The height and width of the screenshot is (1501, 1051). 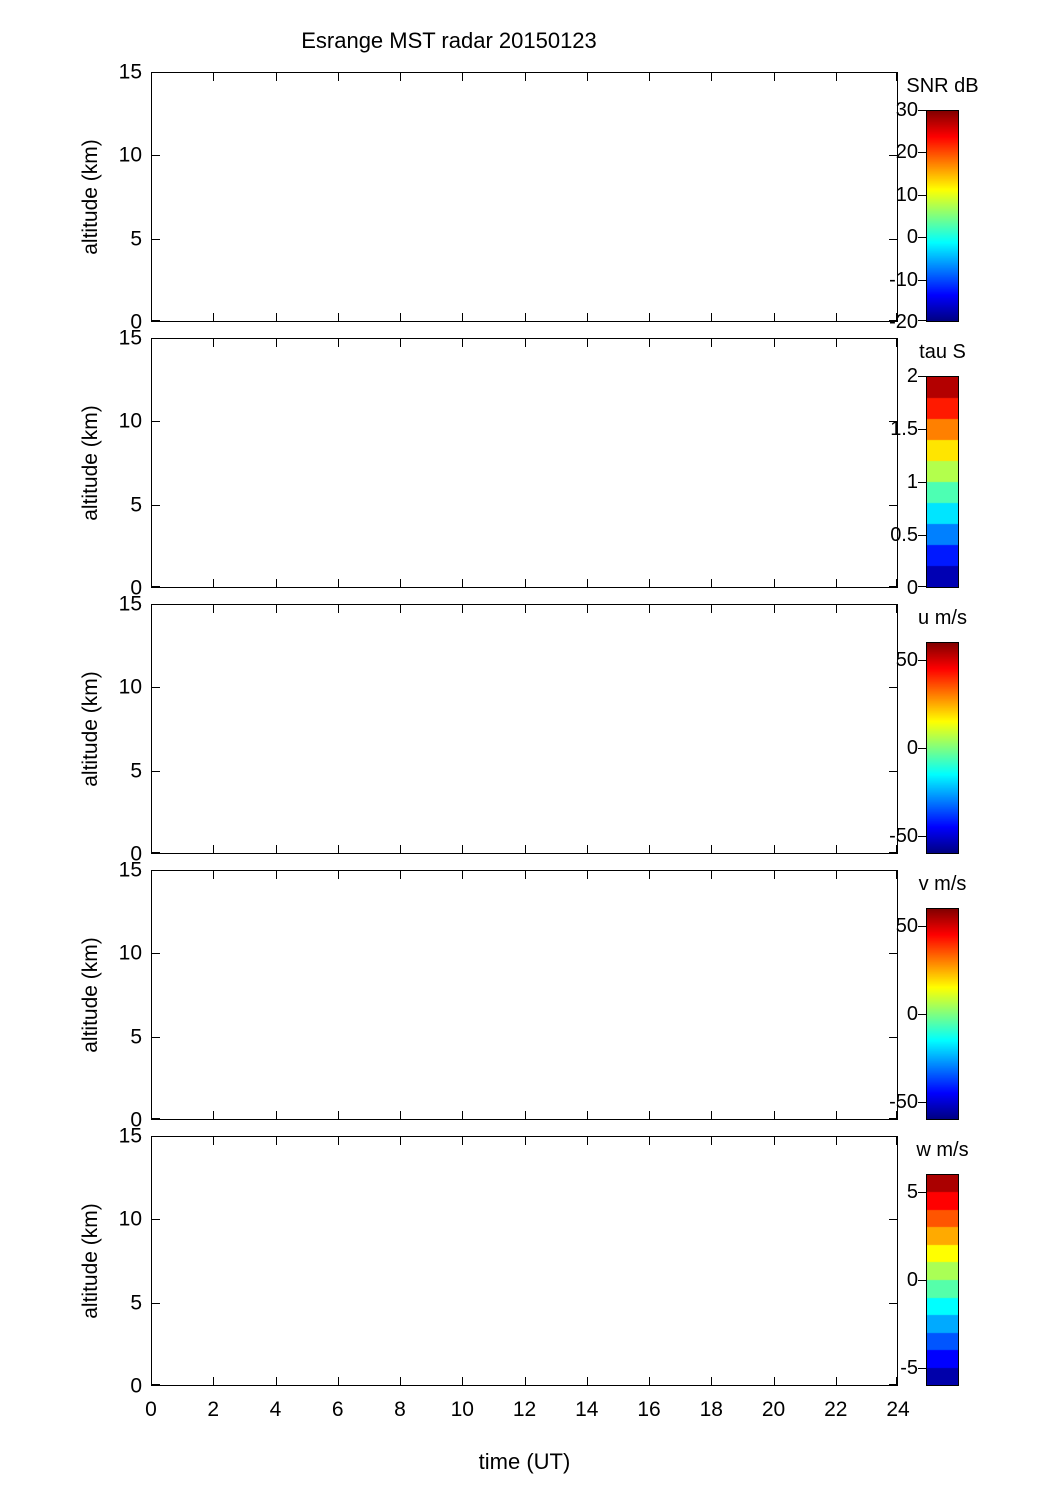 What do you see at coordinates (906, 659) in the screenshot?
I see `colorbar-tick-label: 50` at bounding box center [906, 659].